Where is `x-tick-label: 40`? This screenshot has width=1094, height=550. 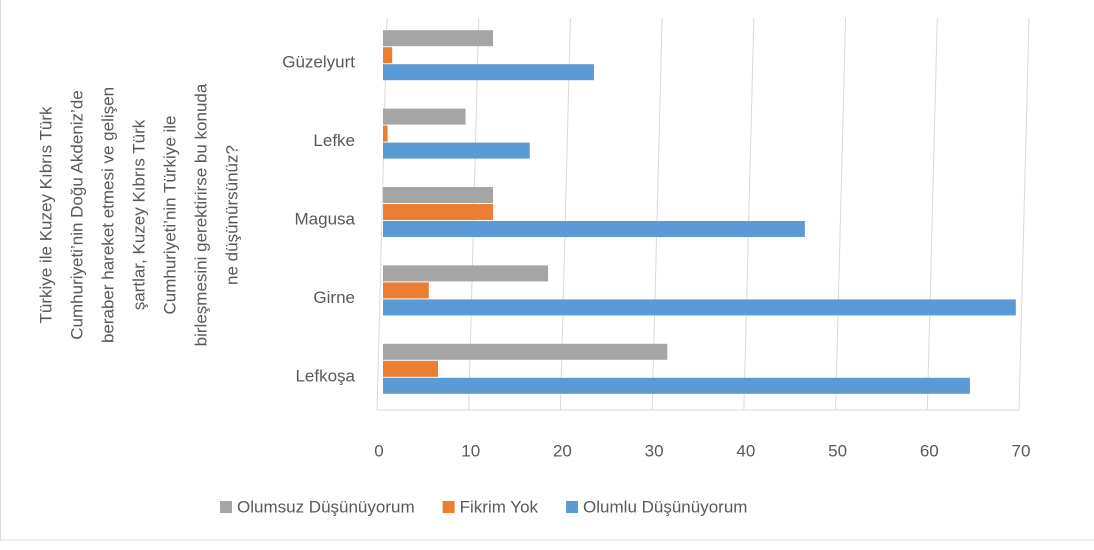
x-tick-label: 40 is located at coordinates (745, 450).